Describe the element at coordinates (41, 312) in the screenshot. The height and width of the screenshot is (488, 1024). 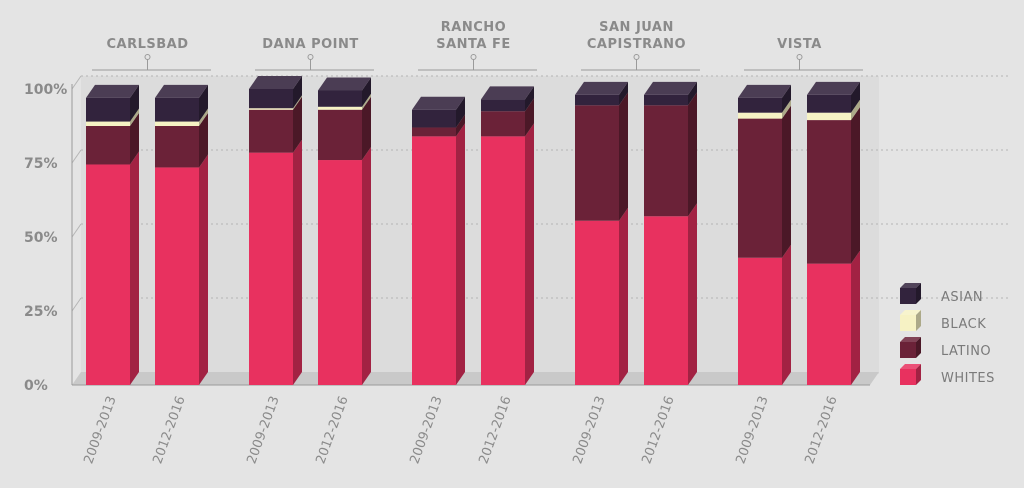
I see `y-tick-label: 25%` at that location.